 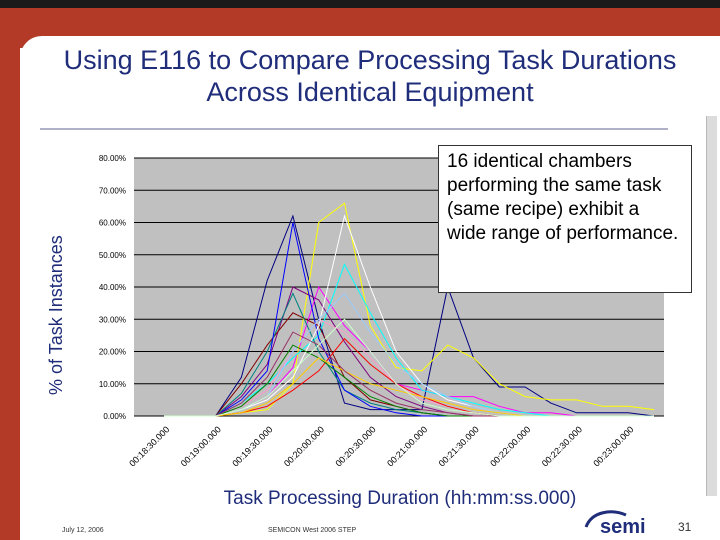 What do you see at coordinates (112, 190) in the screenshot?
I see `y-tick-label: 70.00%` at bounding box center [112, 190].